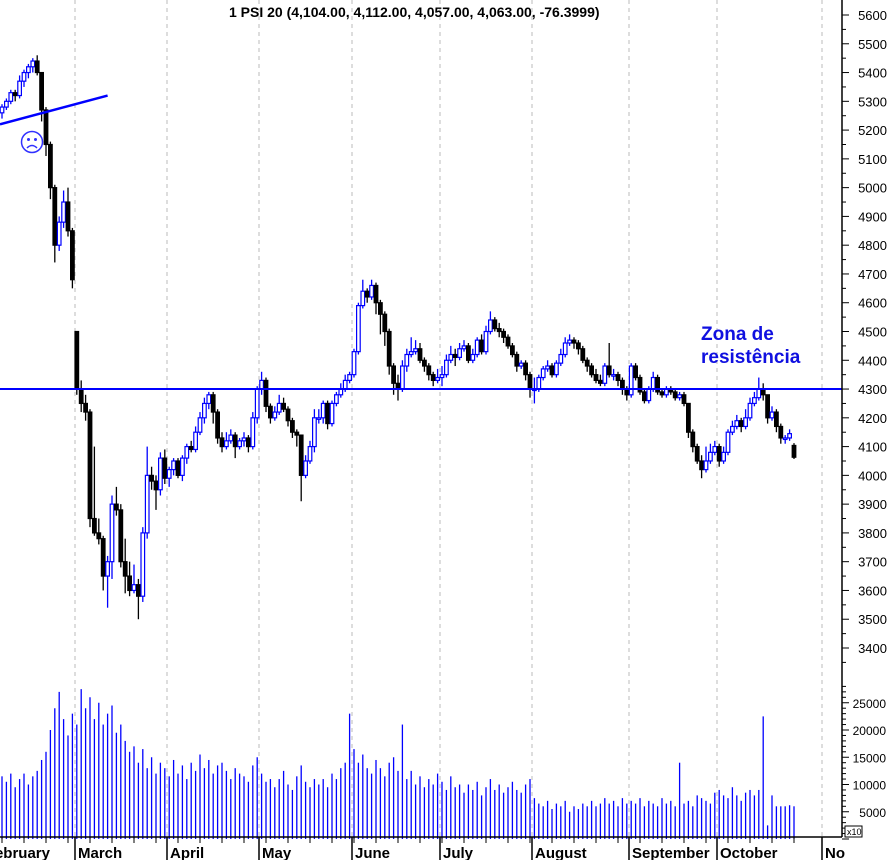 This screenshot has width=890, height=860. I want to click on y-tick-label: 5400, so click(872, 73).